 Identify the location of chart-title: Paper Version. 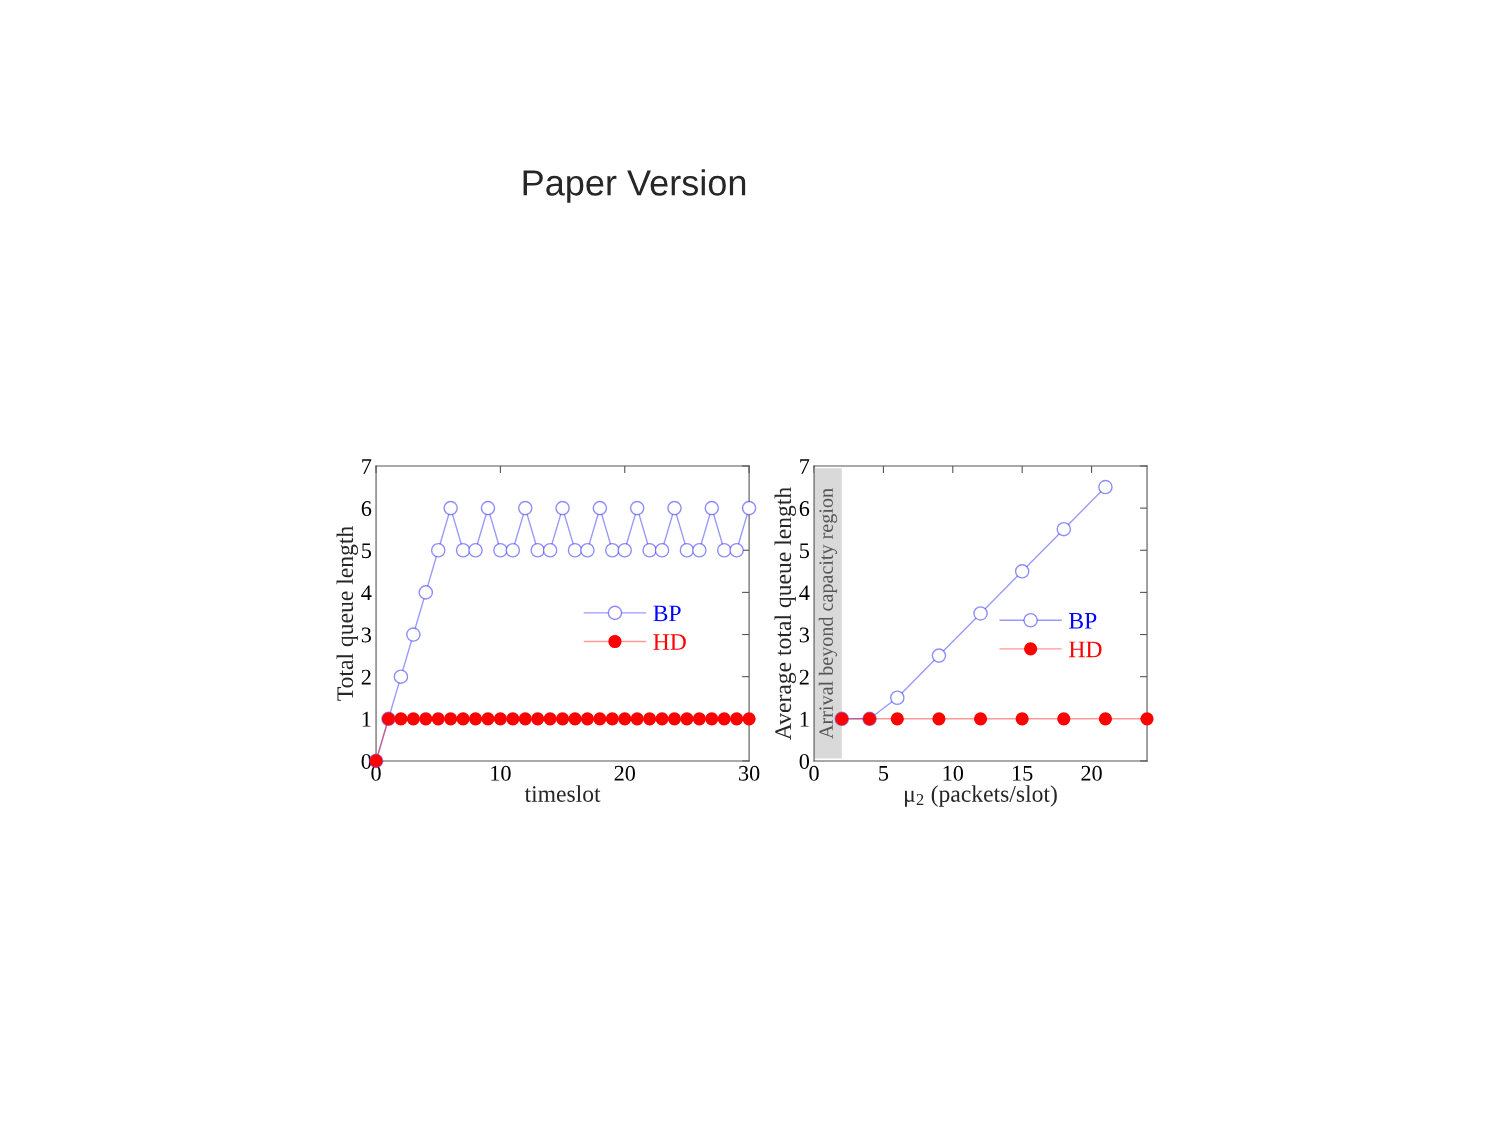
(634, 186).